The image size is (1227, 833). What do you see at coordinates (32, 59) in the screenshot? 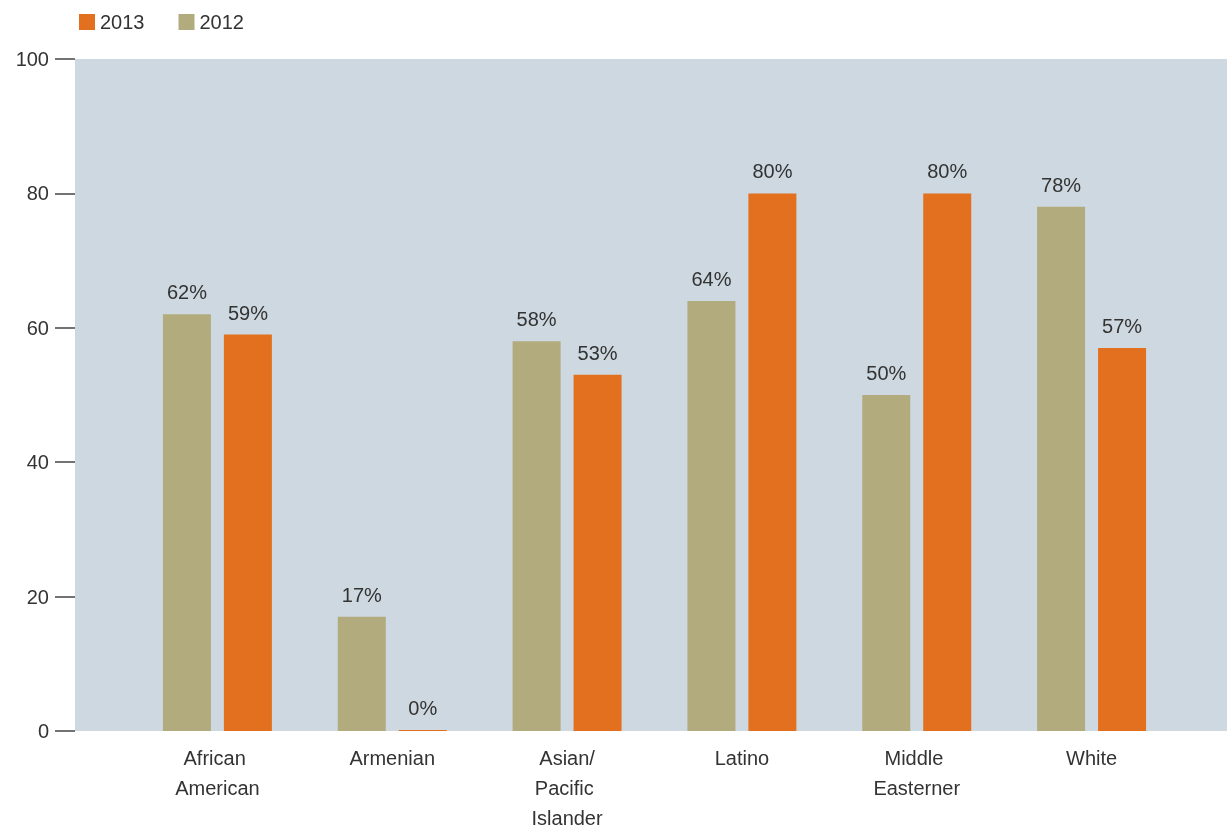
I see `y-tick-label: 100` at bounding box center [32, 59].